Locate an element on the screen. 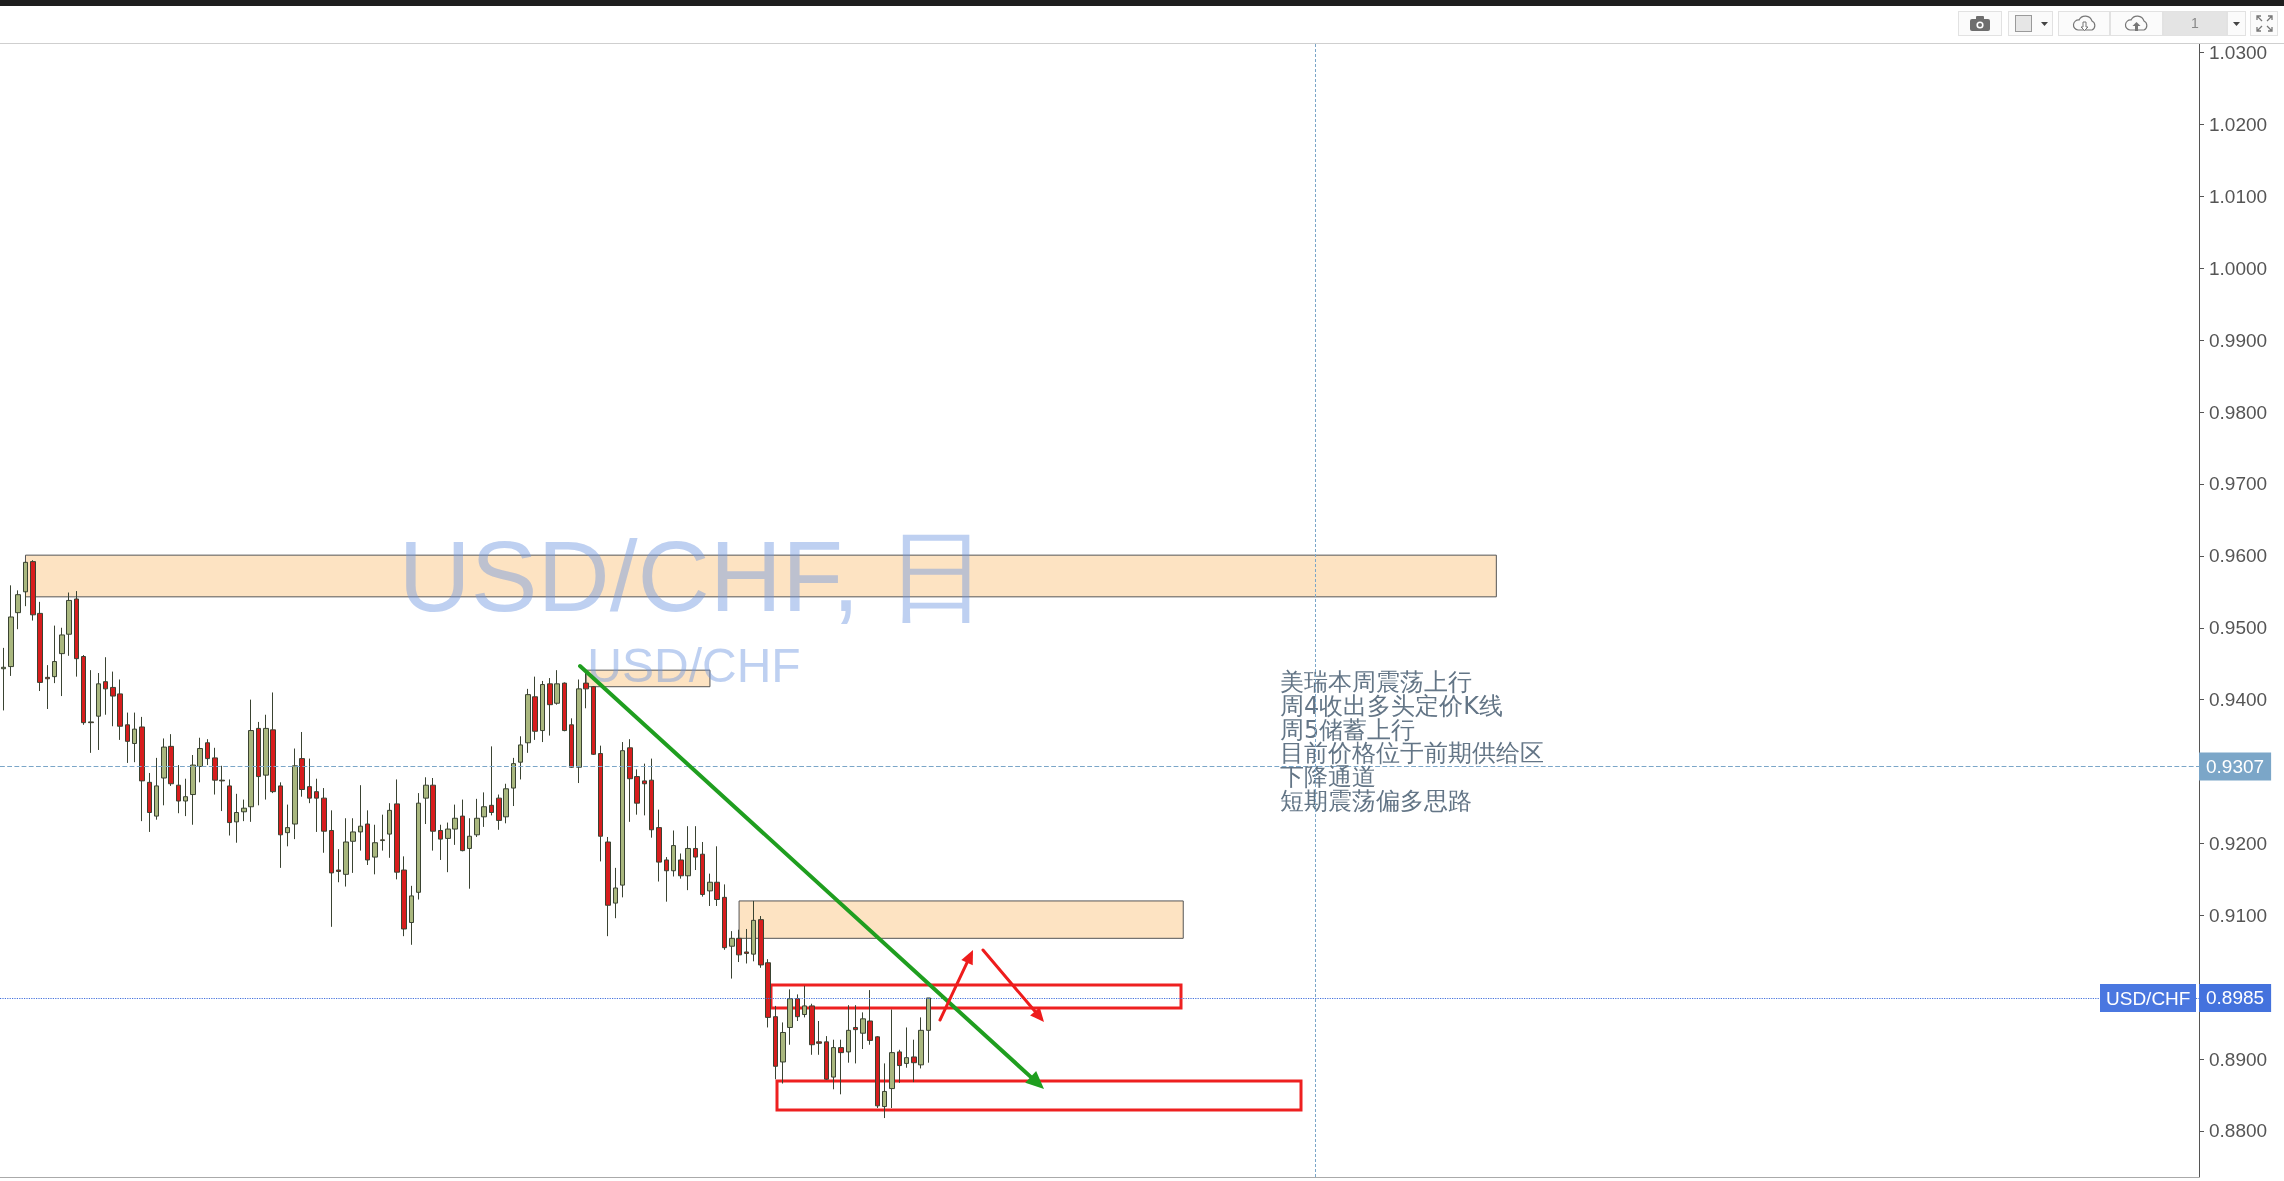 The width and height of the screenshot is (2284, 1181). y-tick-label: 0.9200 is located at coordinates (2238, 843).